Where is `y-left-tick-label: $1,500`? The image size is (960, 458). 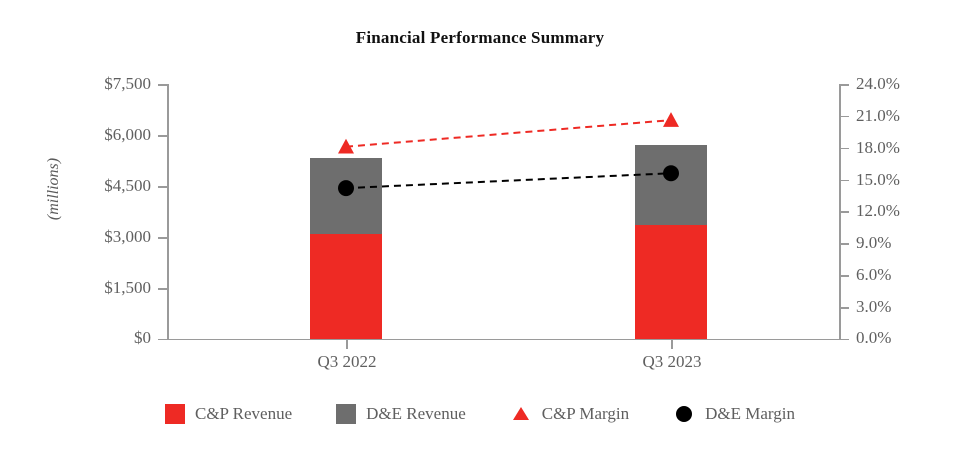 y-left-tick-label: $1,500 is located at coordinates (127, 287).